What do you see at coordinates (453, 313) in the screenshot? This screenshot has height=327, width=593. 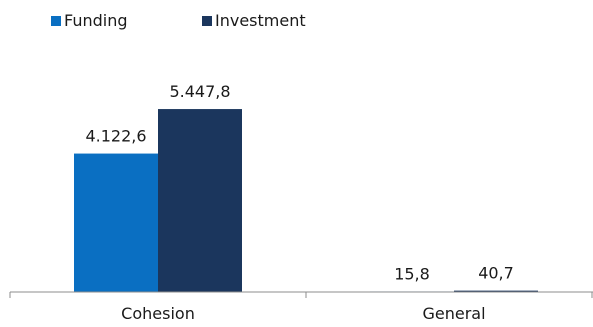 I see `category-label-general: General` at bounding box center [453, 313].